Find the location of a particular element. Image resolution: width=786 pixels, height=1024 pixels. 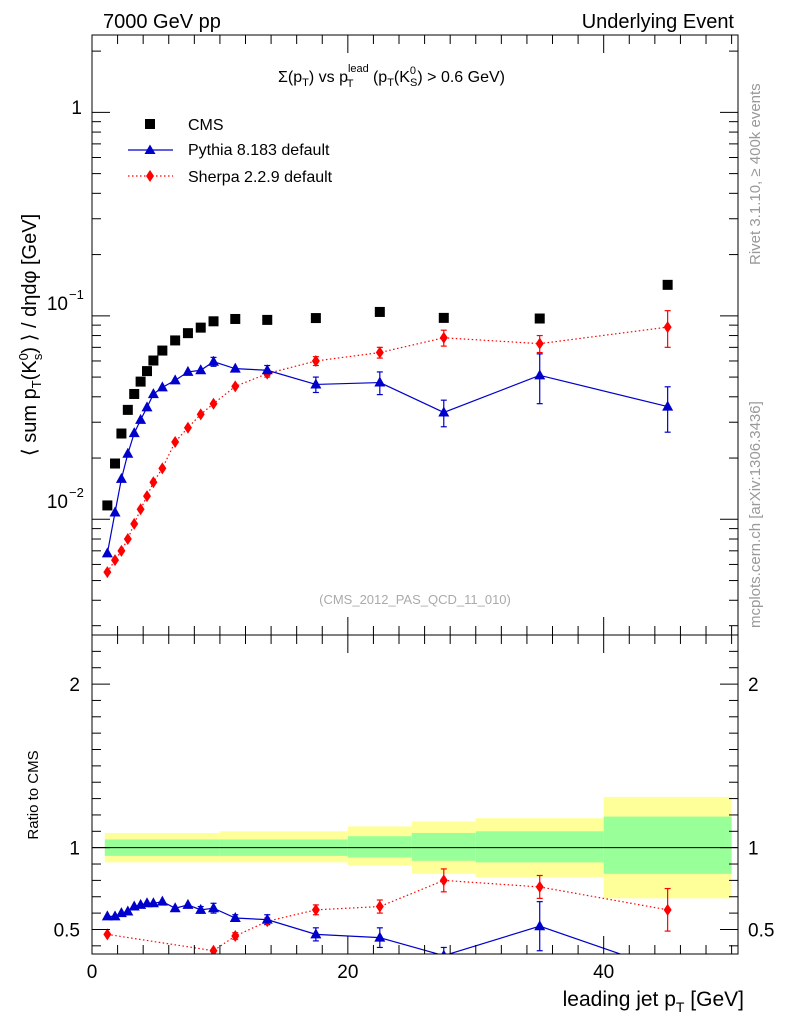

legend-sherpa-label: Sherpa 2.2.9 default is located at coordinates (260, 177).